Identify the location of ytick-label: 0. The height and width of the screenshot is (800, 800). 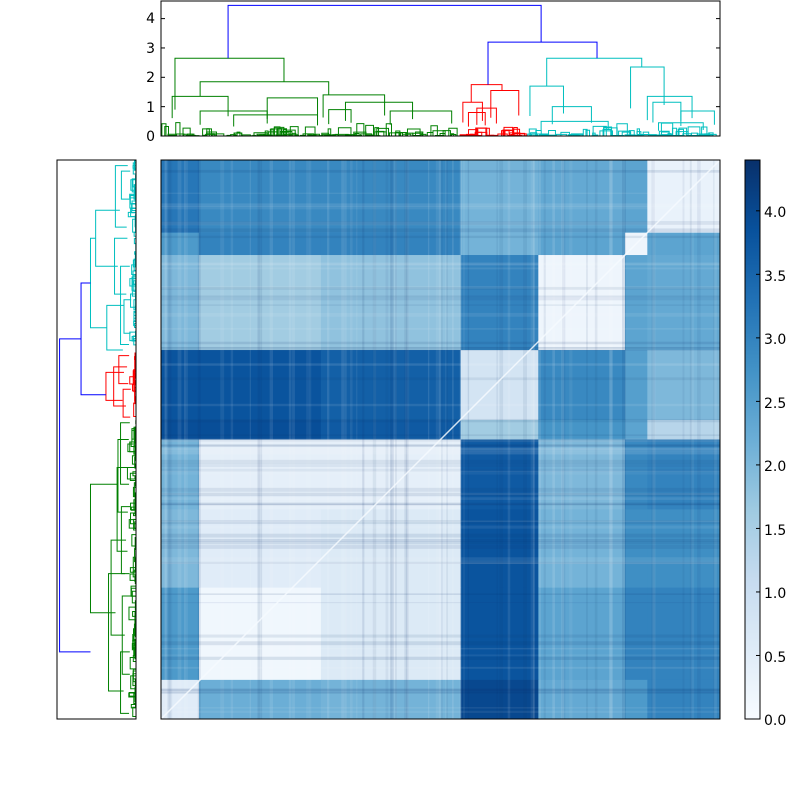
(150, 137).